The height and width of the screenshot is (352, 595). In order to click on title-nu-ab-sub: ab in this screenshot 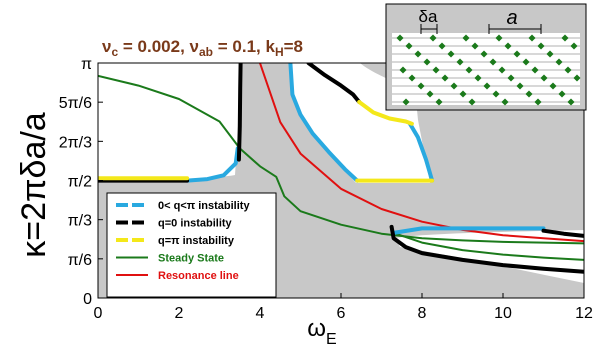, I will do `click(206, 52)`.